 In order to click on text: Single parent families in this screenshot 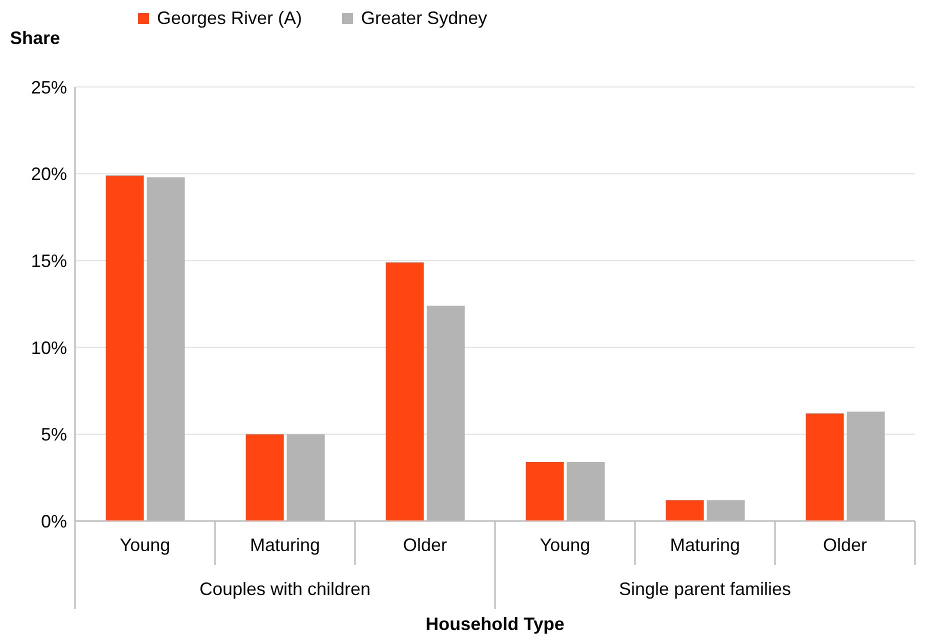, I will do `click(705, 589)`.